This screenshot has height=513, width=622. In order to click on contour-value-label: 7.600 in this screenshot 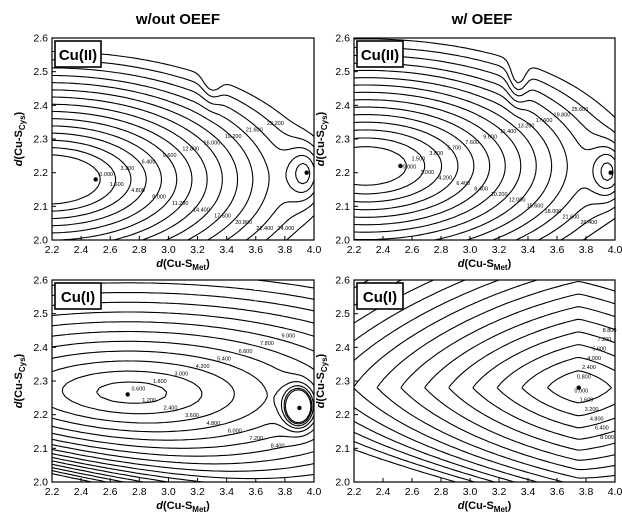, I will do `click(472, 143)`.